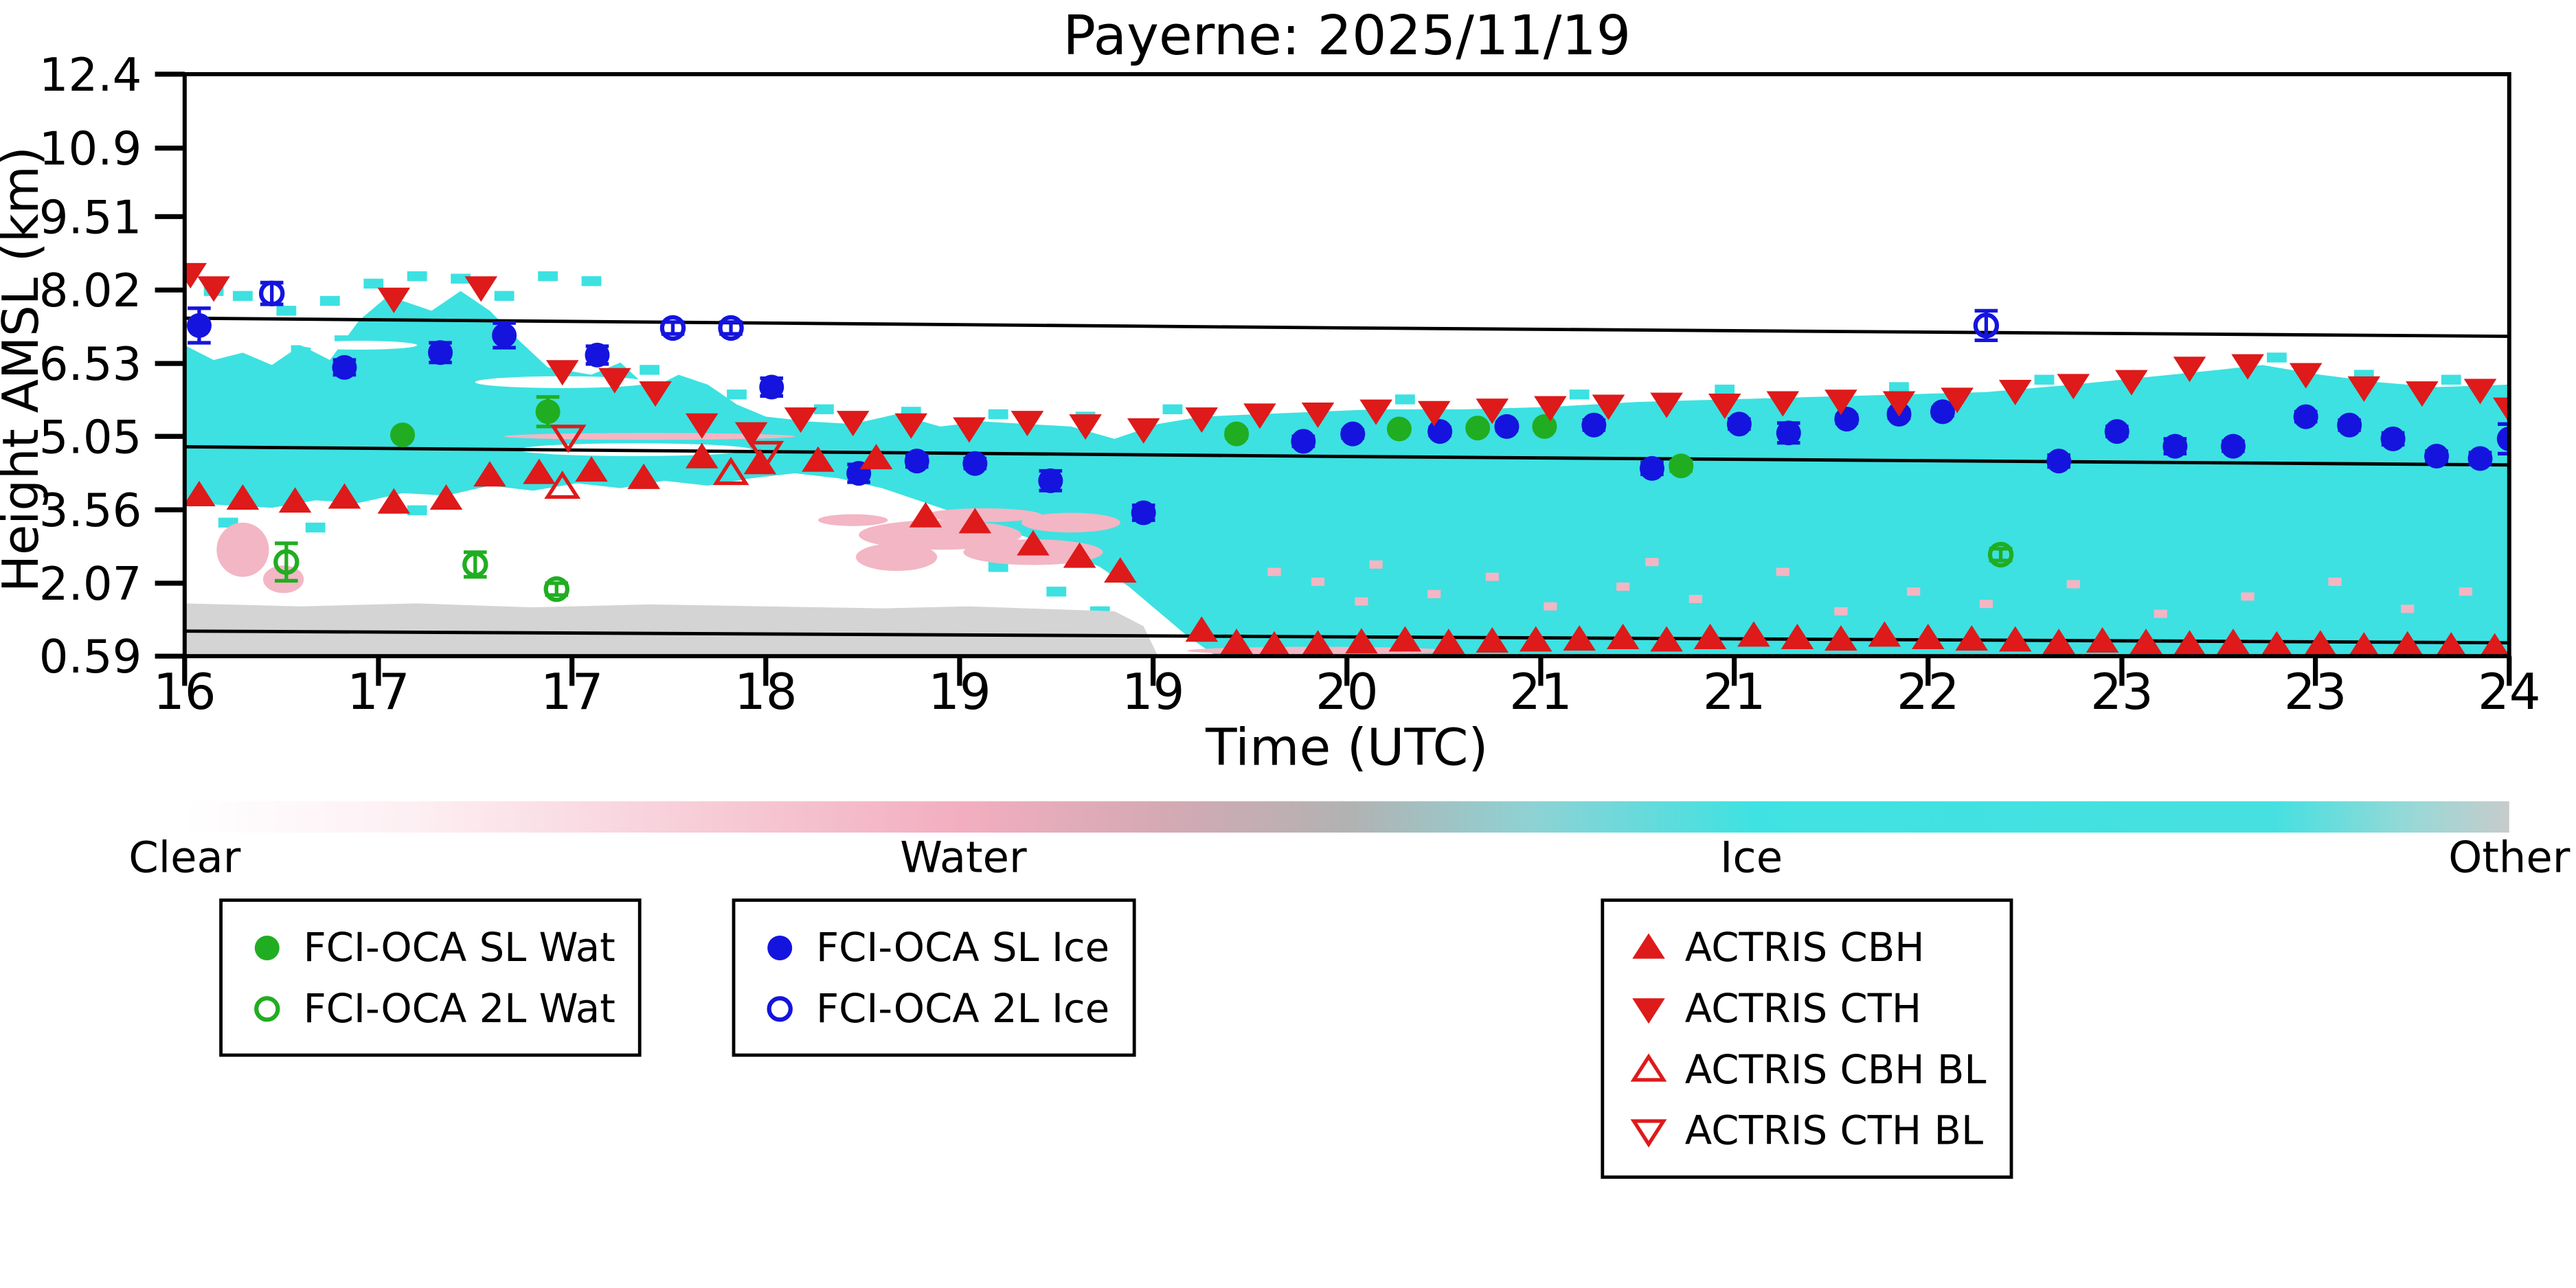 This screenshot has width=2576, height=1288. What do you see at coordinates (184, 692) in the screenshot?
I see `x-tick-label: 16` at bounding box center [184, 692].